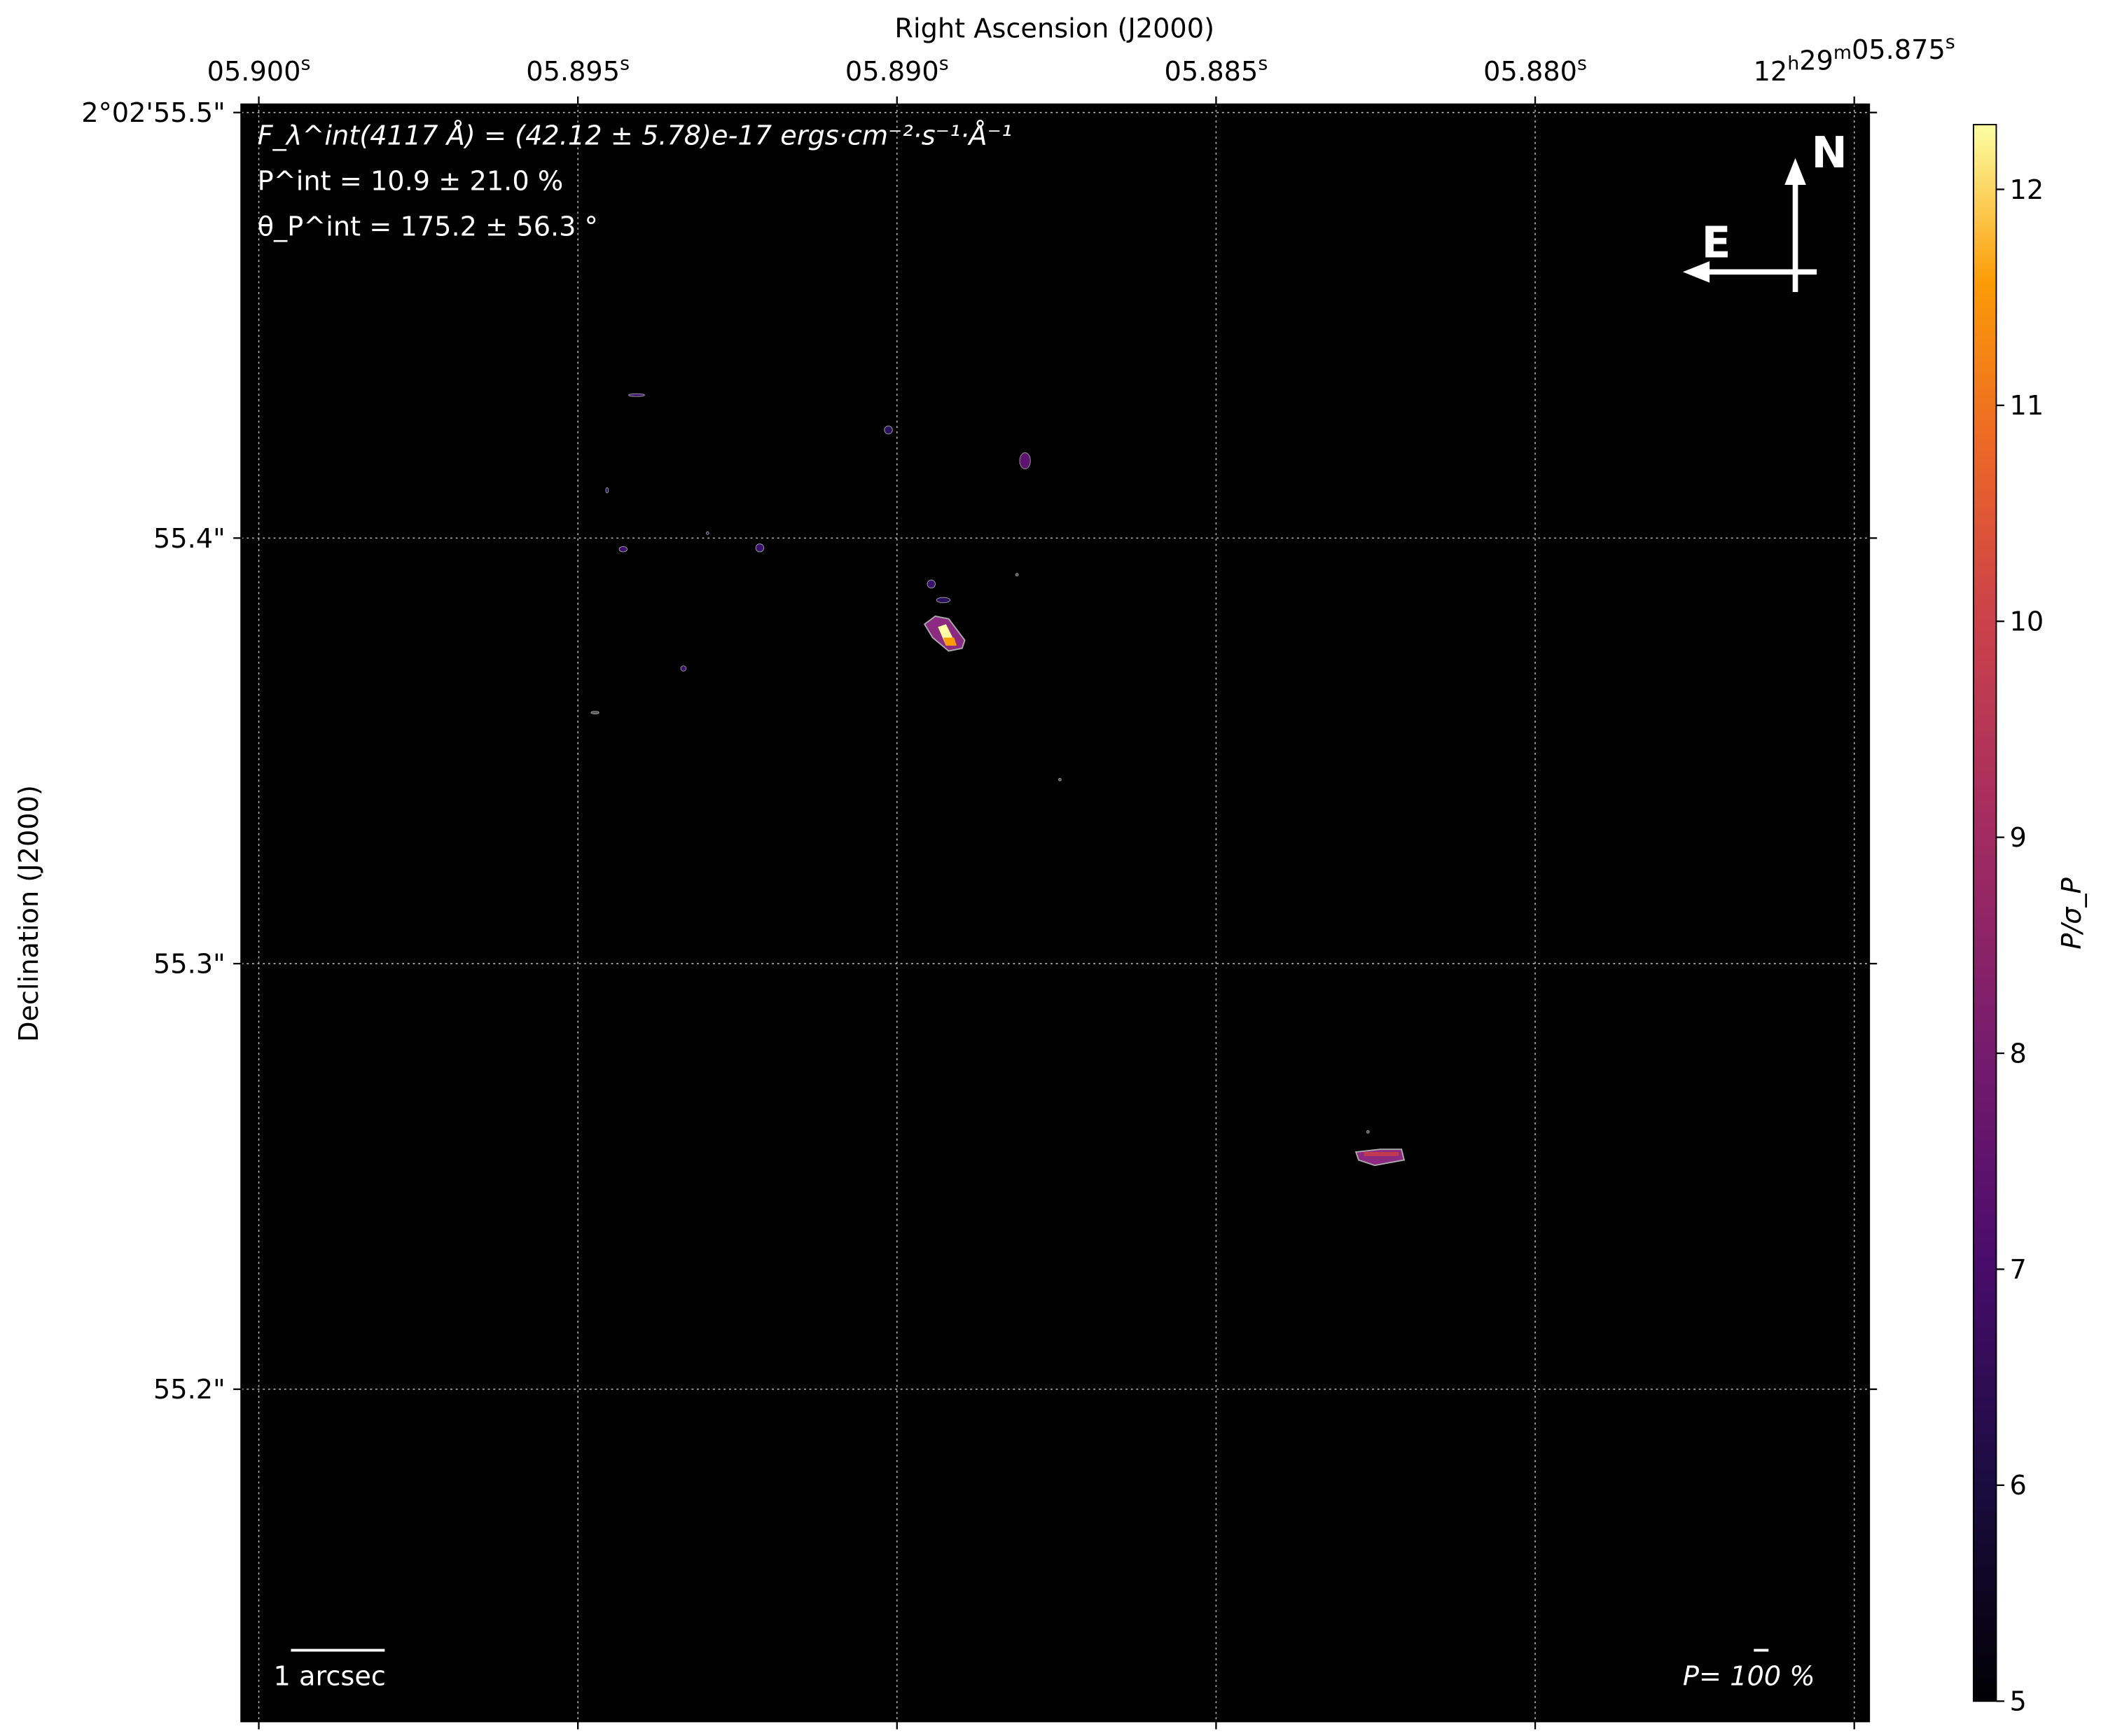 The width and height of the screenshot is (2101, 1736). Describe the element at coordinates (29, 914) in the screenshot. I see `y-axis-label: Declination (J2000)` at that location.